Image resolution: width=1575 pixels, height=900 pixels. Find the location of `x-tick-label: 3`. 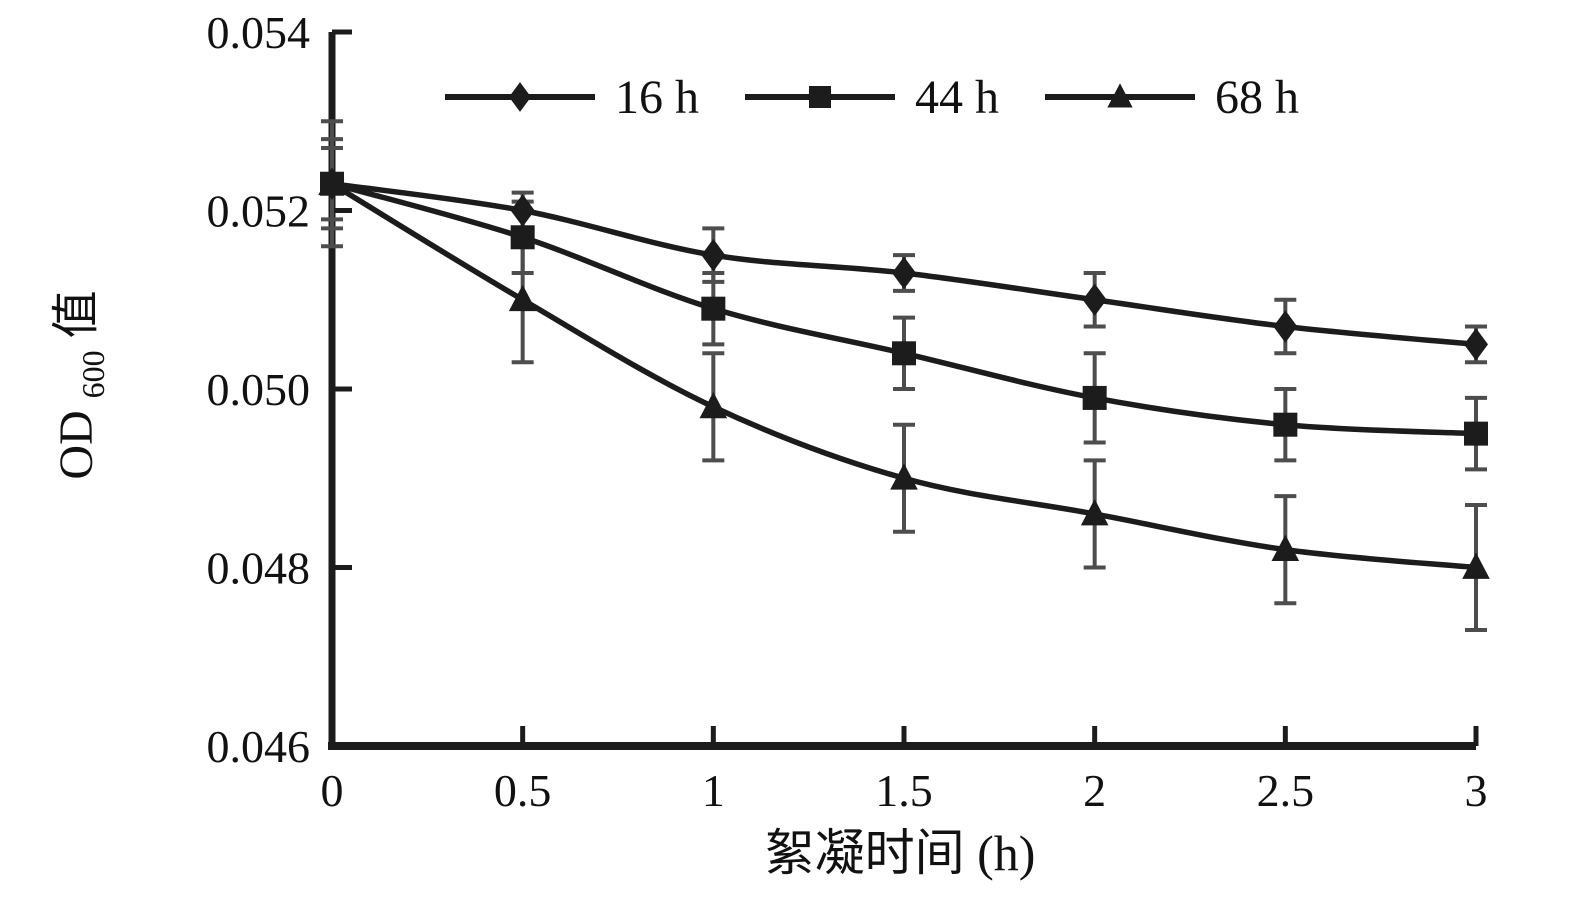

x-tick-label: 3 is located at coordinates (1476, 790).